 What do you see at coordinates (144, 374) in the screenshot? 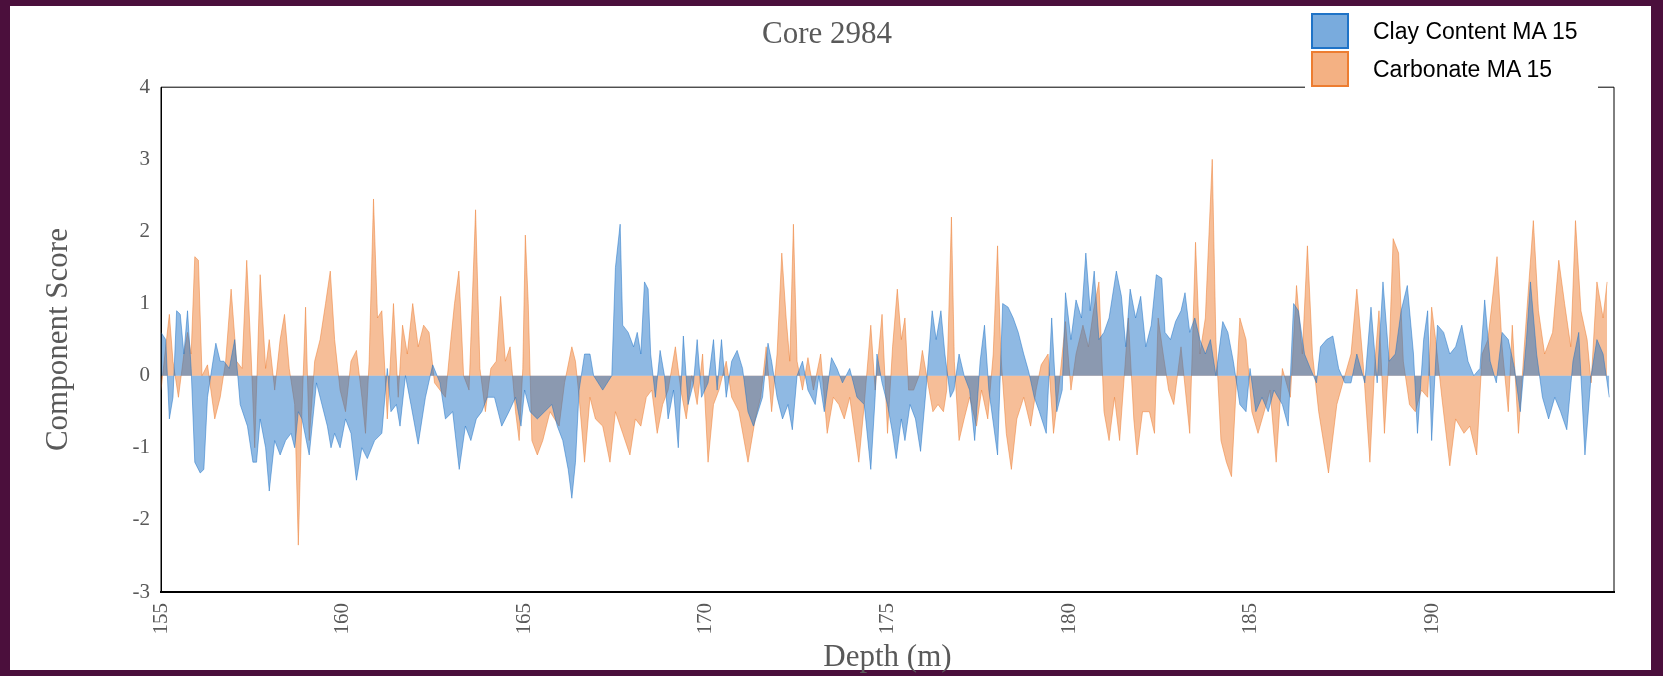
I see `y-tick-label: 0` at bounding box center [144, 374].